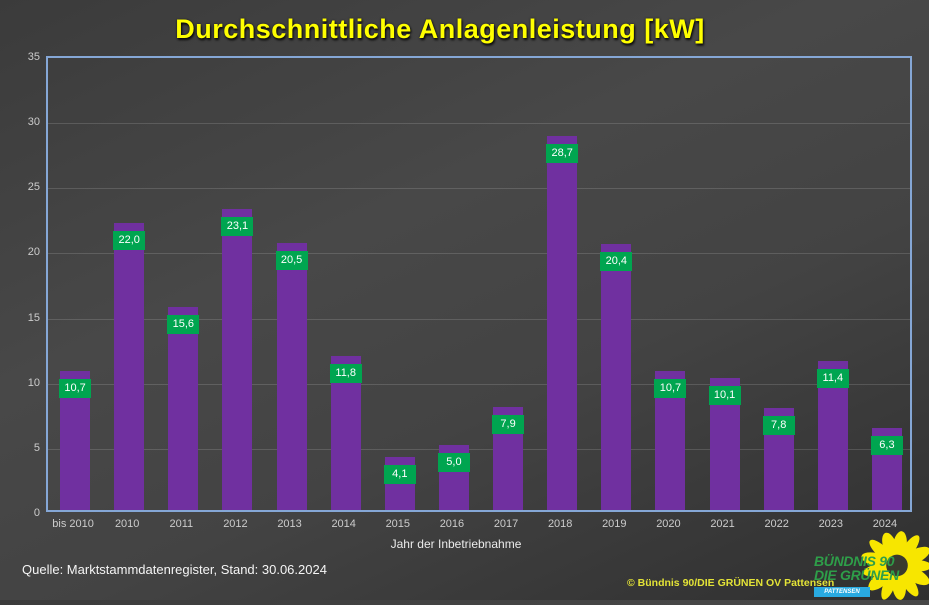 The width and height of the screenshot is (929, 605). What do you see at coordinates (33, 252) in the screenshot?
I see `y-tick-label-20: 20` at bounding box center [33, 252].